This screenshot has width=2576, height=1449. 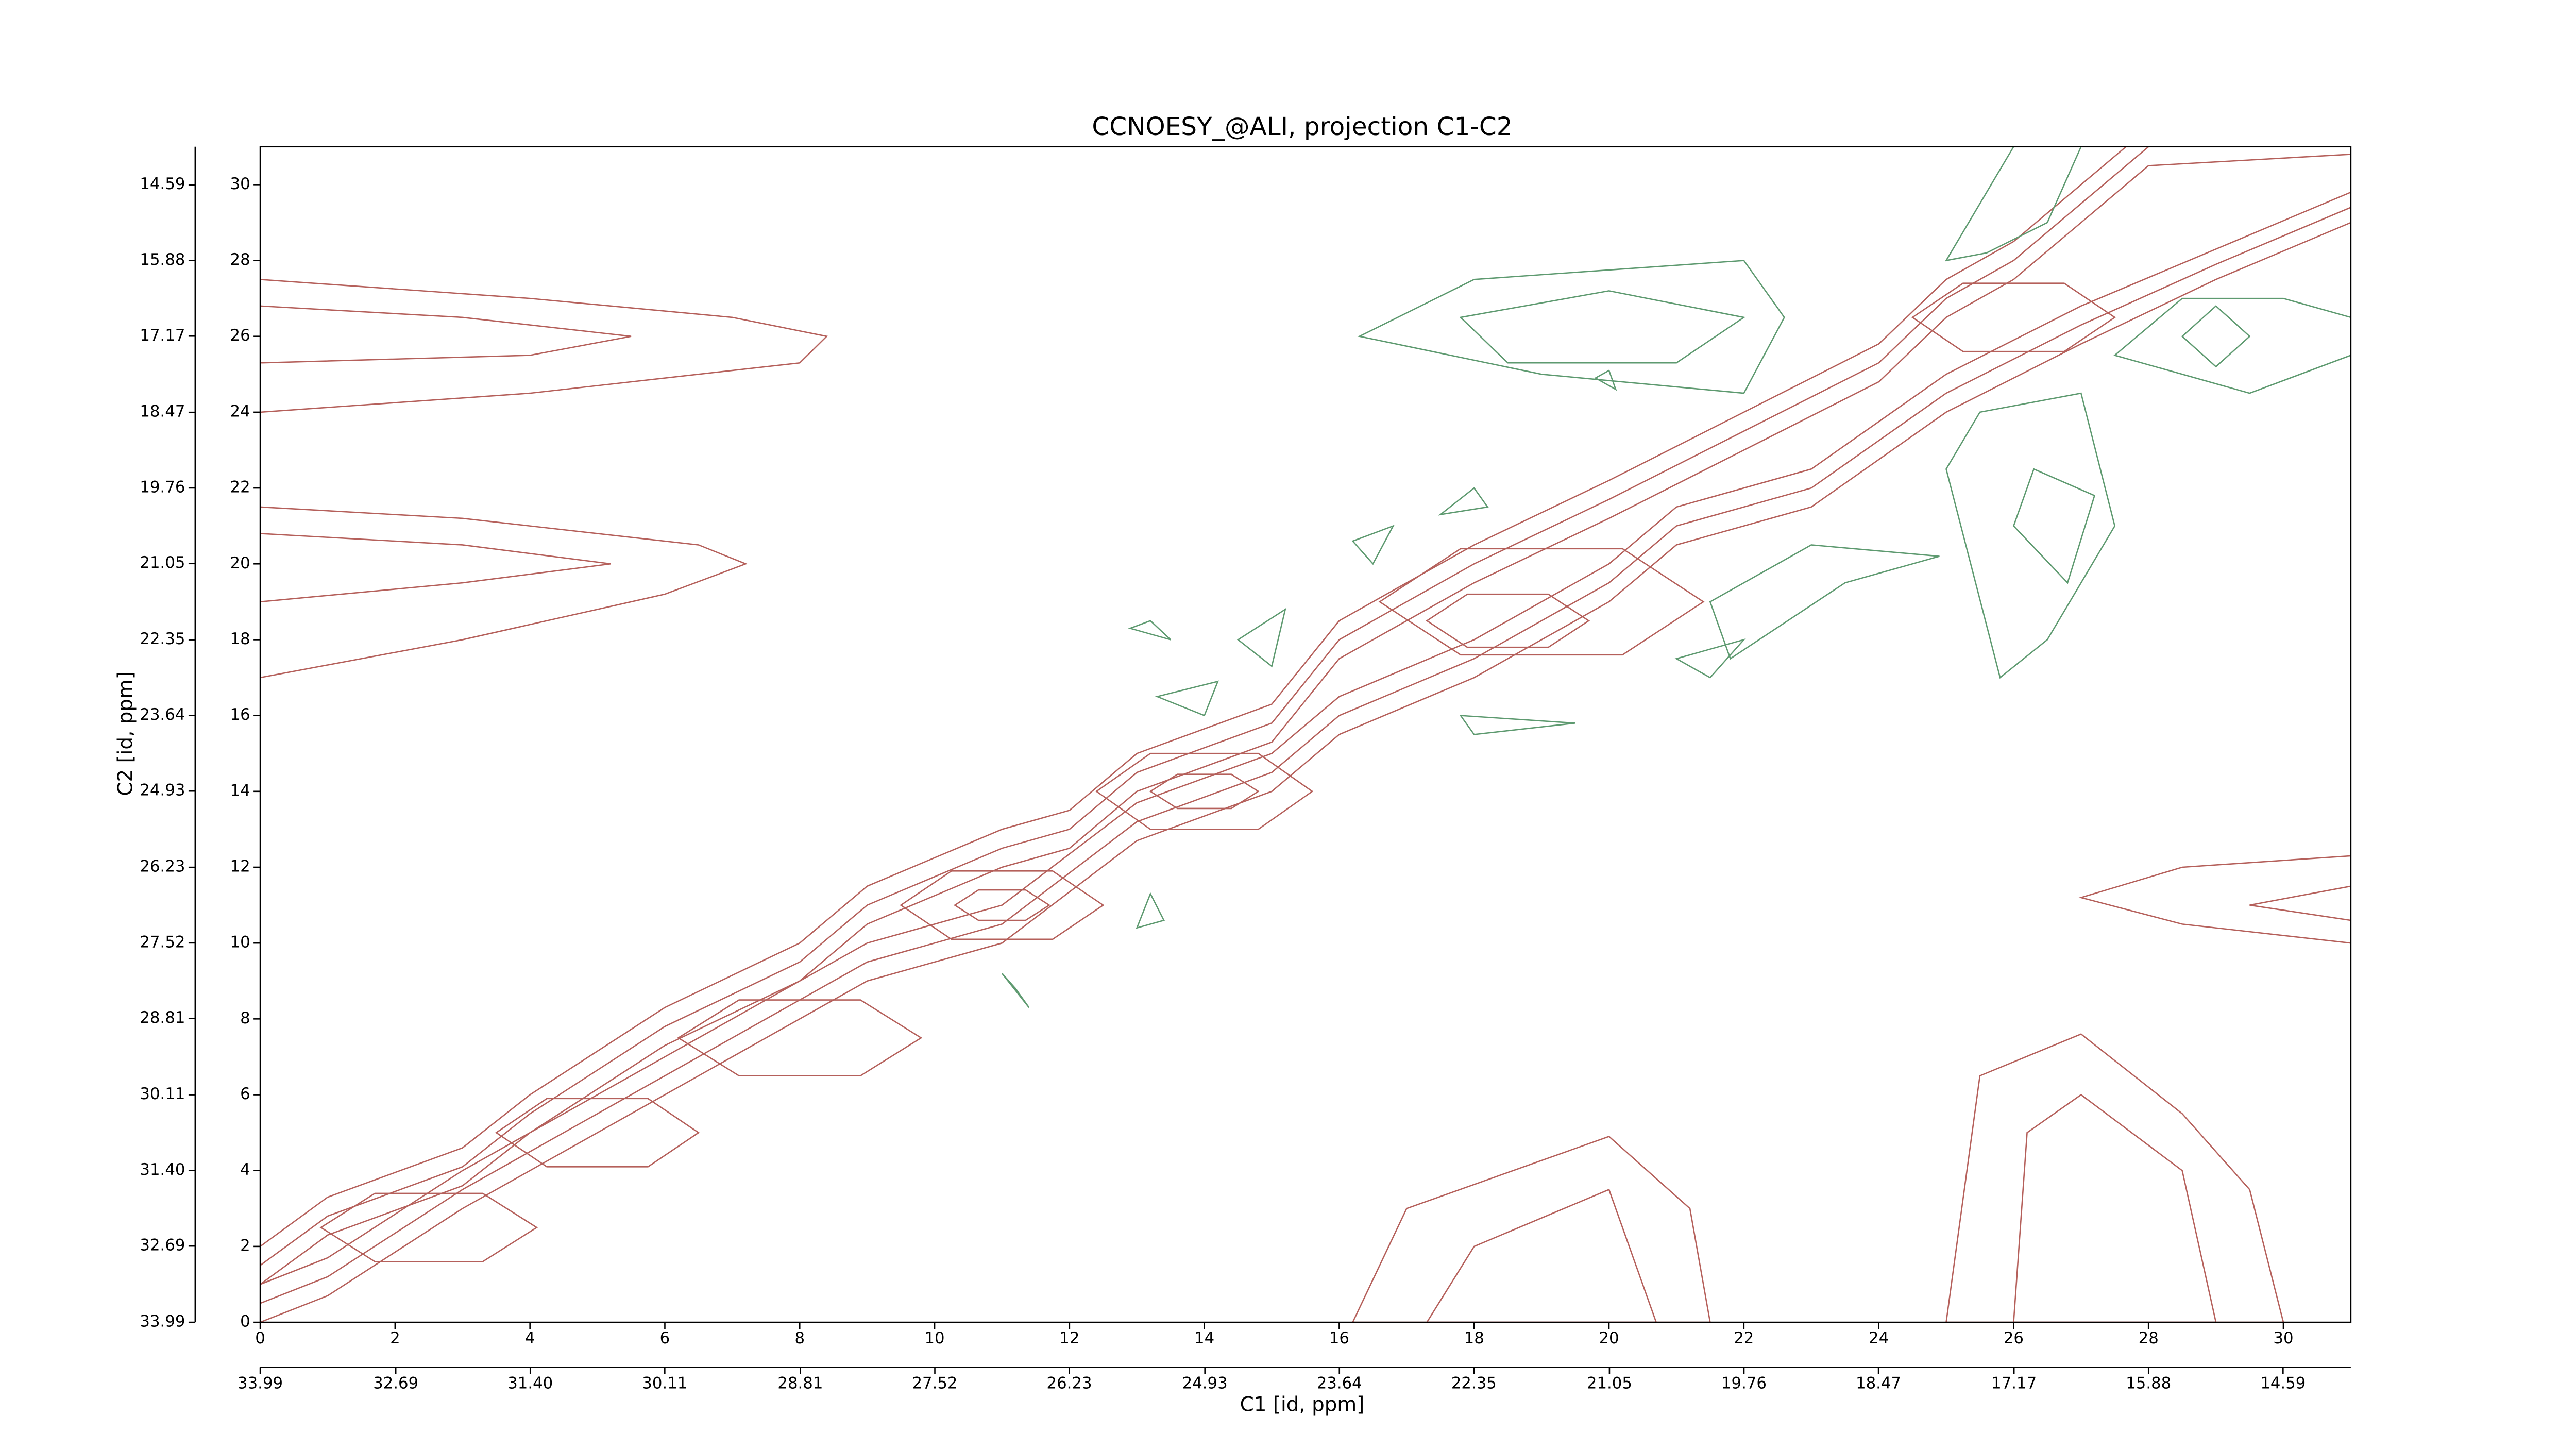 What do you see at coordinates (1339, 1338) in the screenshot?
I see `x-tick-label: 16` at bounding box center [1339, 1338].